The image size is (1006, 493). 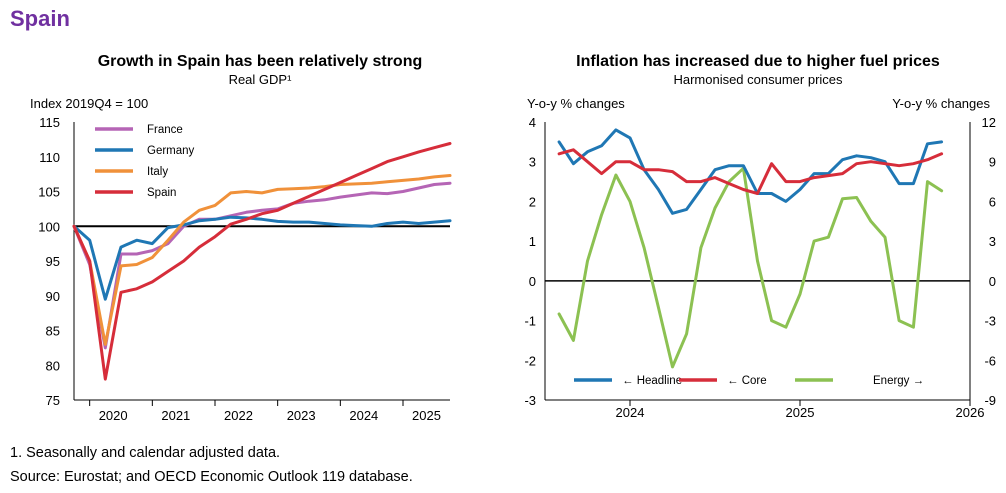 What do you see at coordinates (530, 360) in the screenshot?
I see `y-tick-label-left: -2` at bounding box center [530, 360].